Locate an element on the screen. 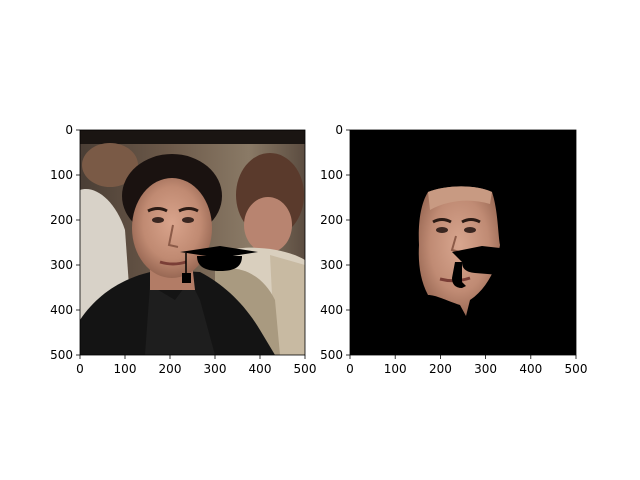 The image size is (640, 480). graduation-cap-overlay is located at coordinates (219, 264).